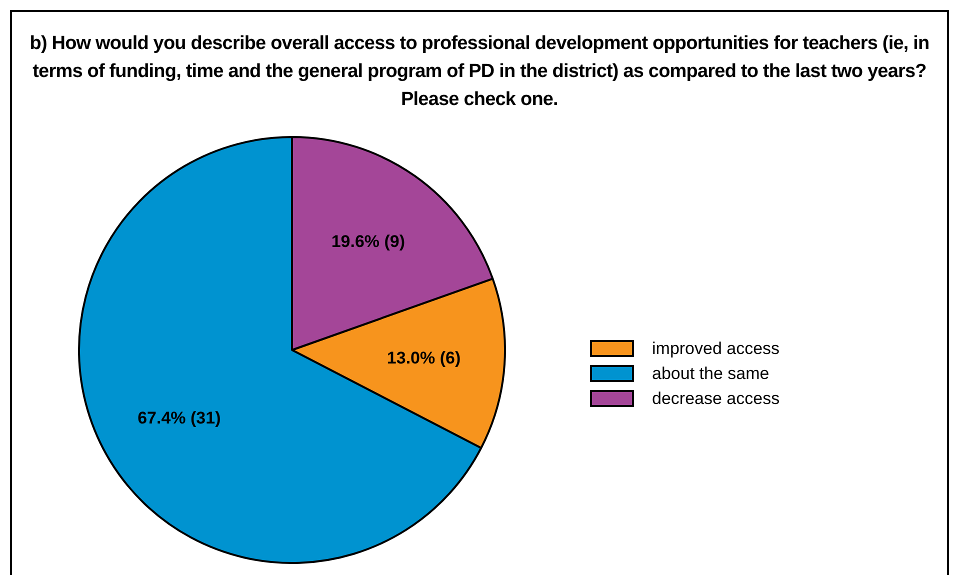  What do you see at coordinates (711, 374) in the screenshot?
I see `legend-label: about the same` at bounding box center [711, 374].